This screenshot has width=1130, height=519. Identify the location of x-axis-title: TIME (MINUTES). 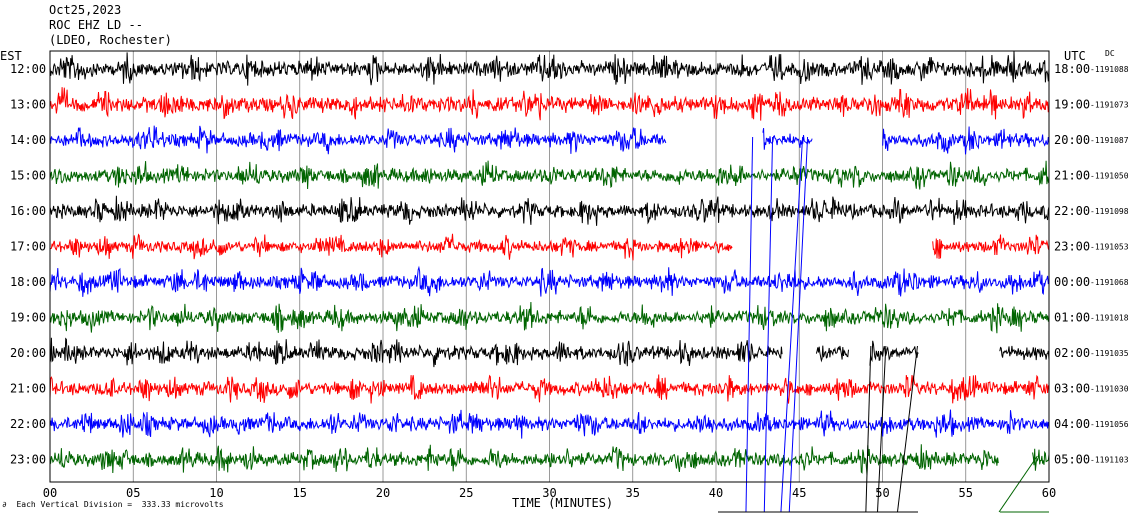
(563, 503).